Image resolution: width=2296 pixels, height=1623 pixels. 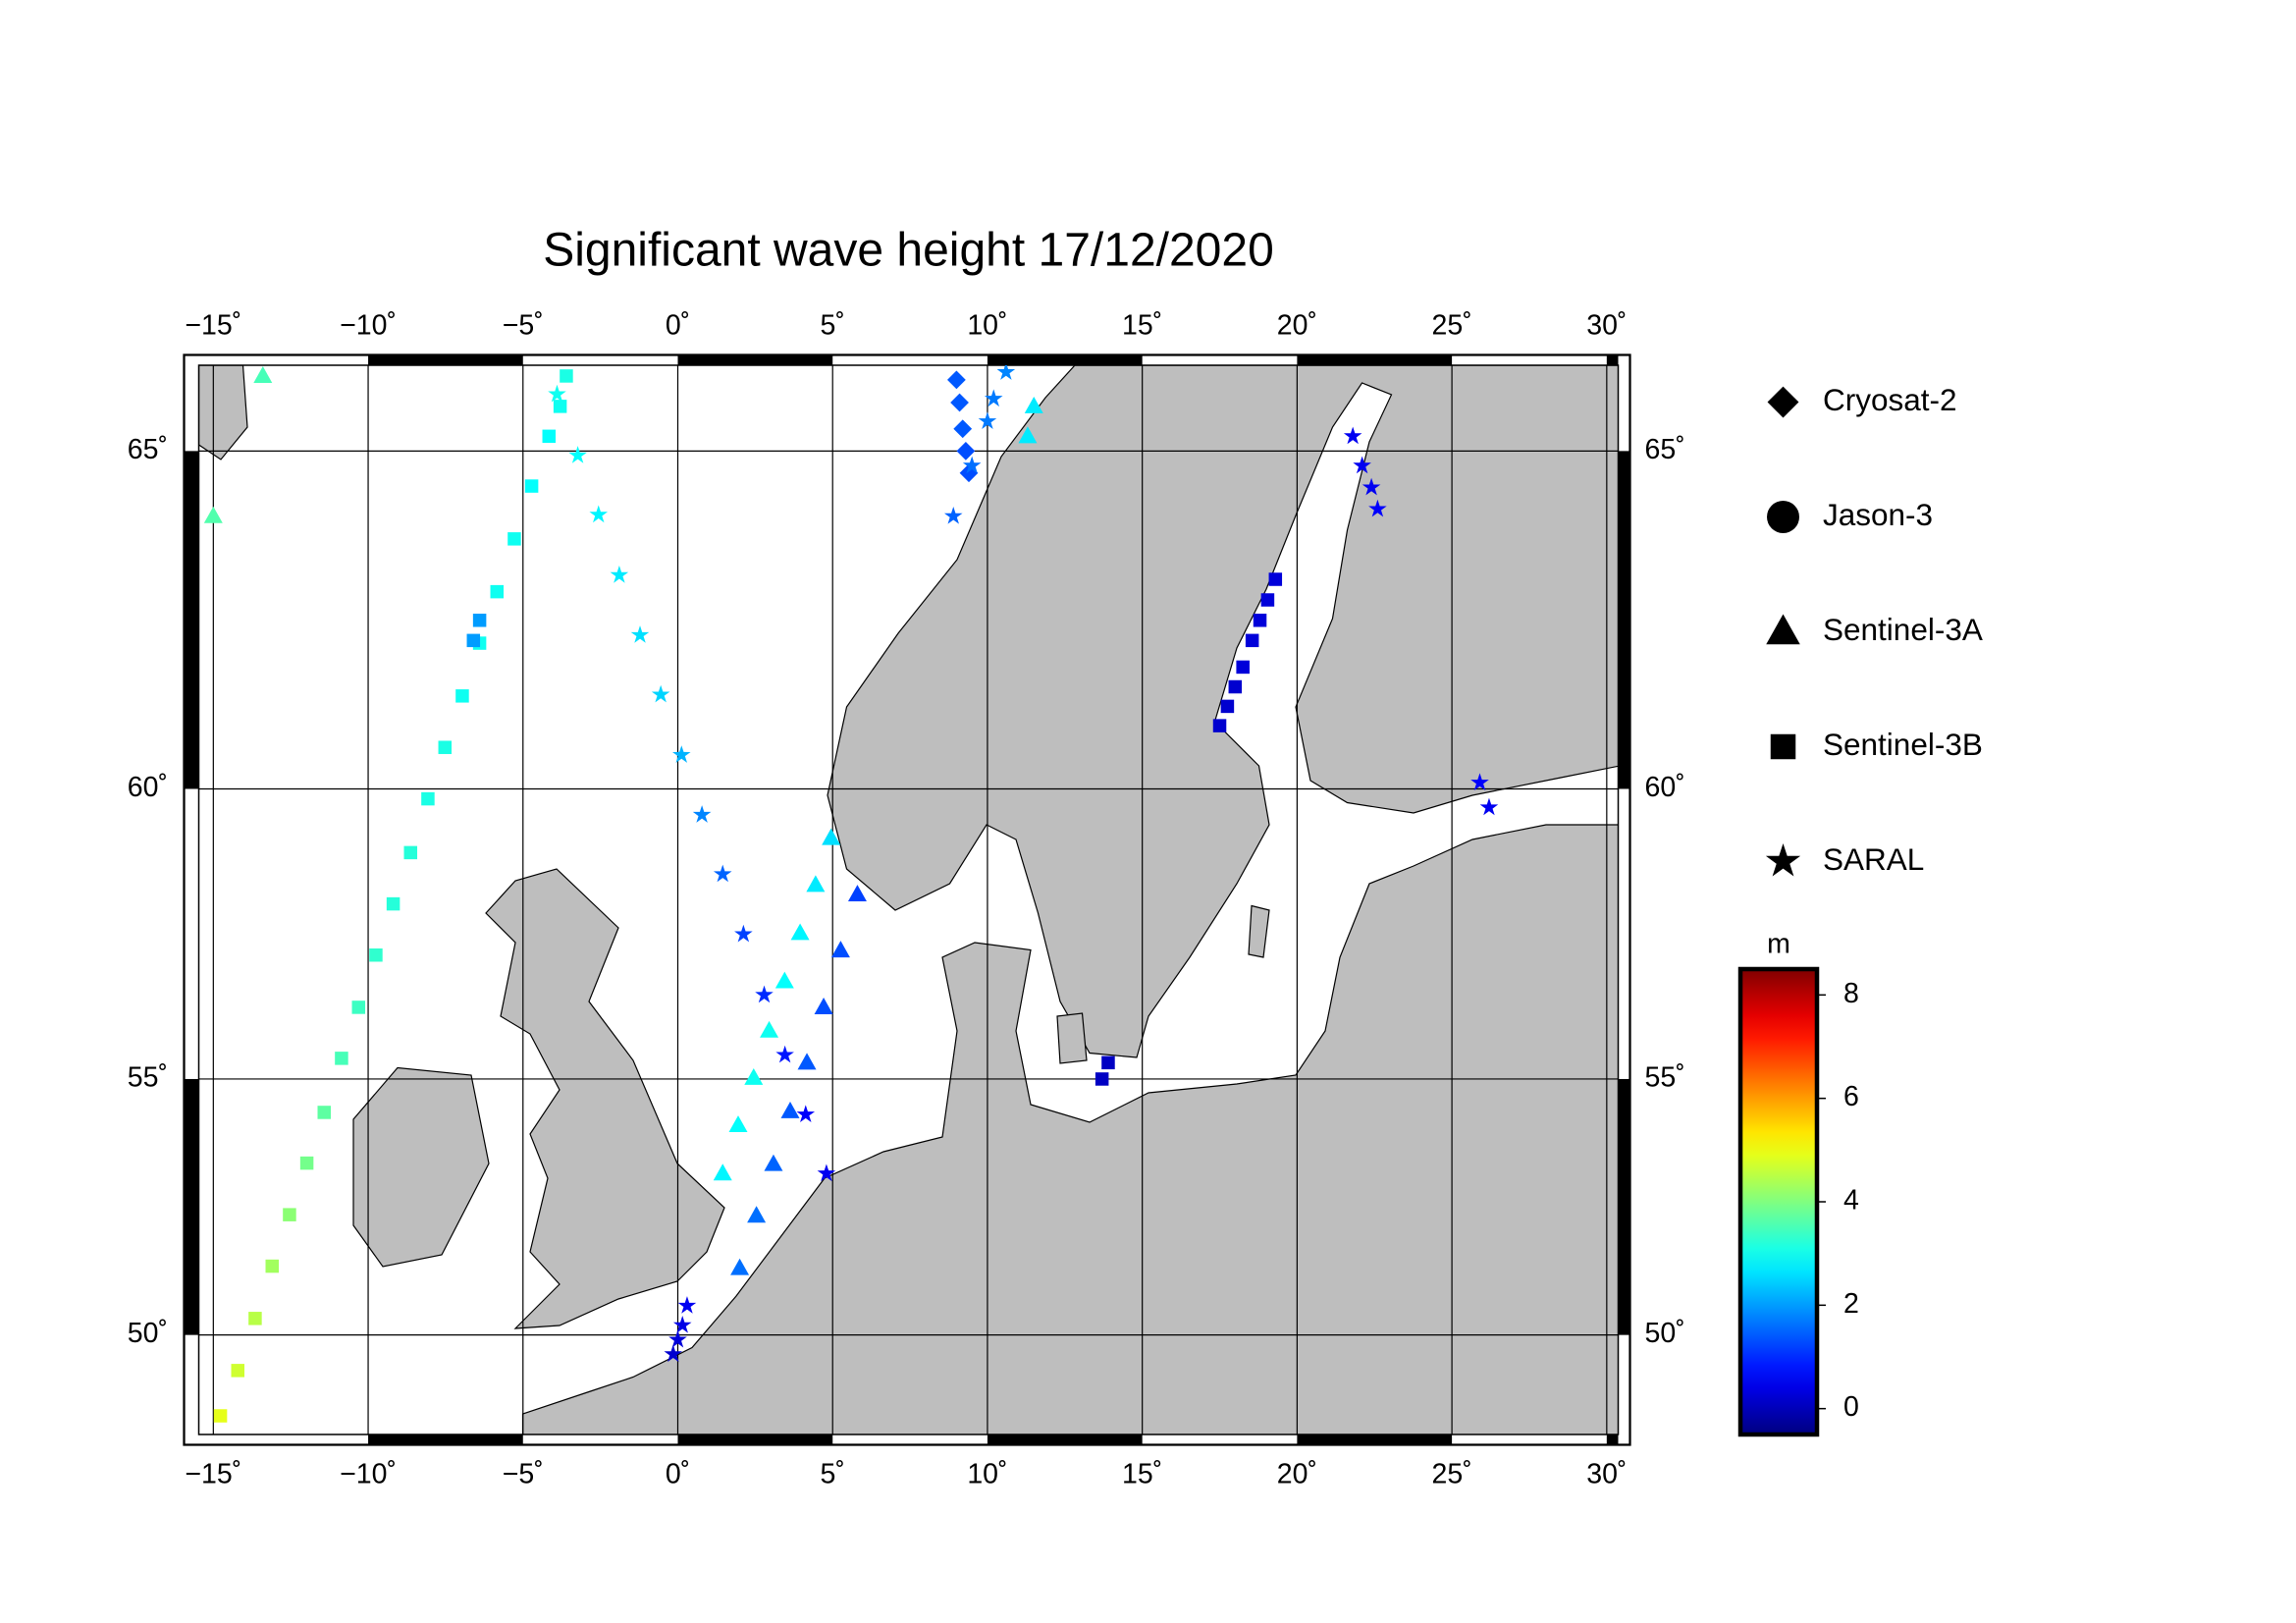 What do you see at coordinates (1851, 1407) in the screenshot?
I see `colorbar-tick-label: 0` at bounding box center [1851, 1407].